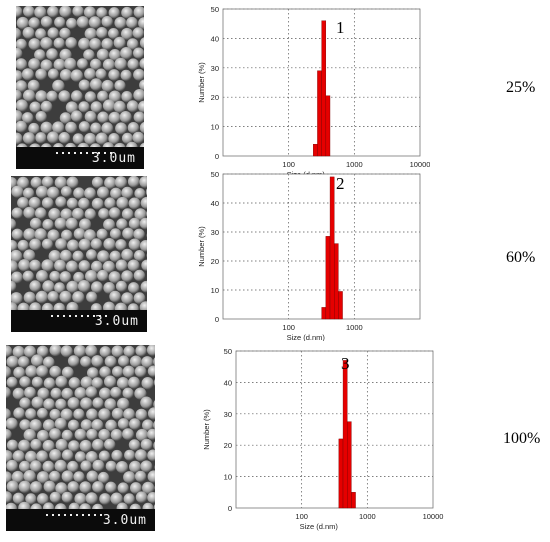  I want to click on x-tick-label: 1000, so click(354, 327).